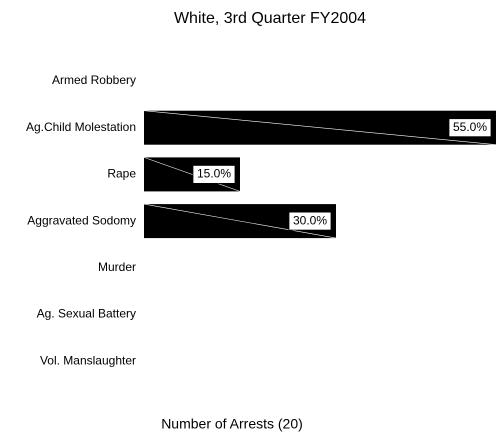  Describe the element at coordinates (121, 174) in the screenshot. I see `y-tick-label: Rape` at that location.